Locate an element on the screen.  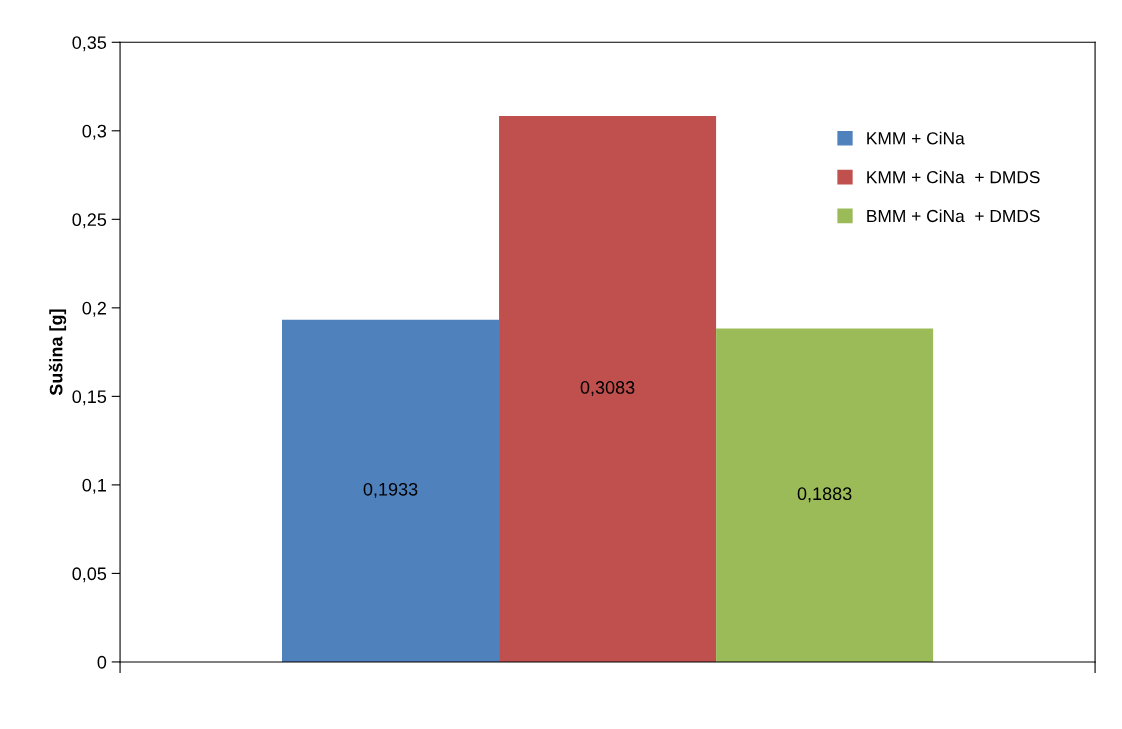
y-tick-label: 0,25 is located at coordinates (89, 221).